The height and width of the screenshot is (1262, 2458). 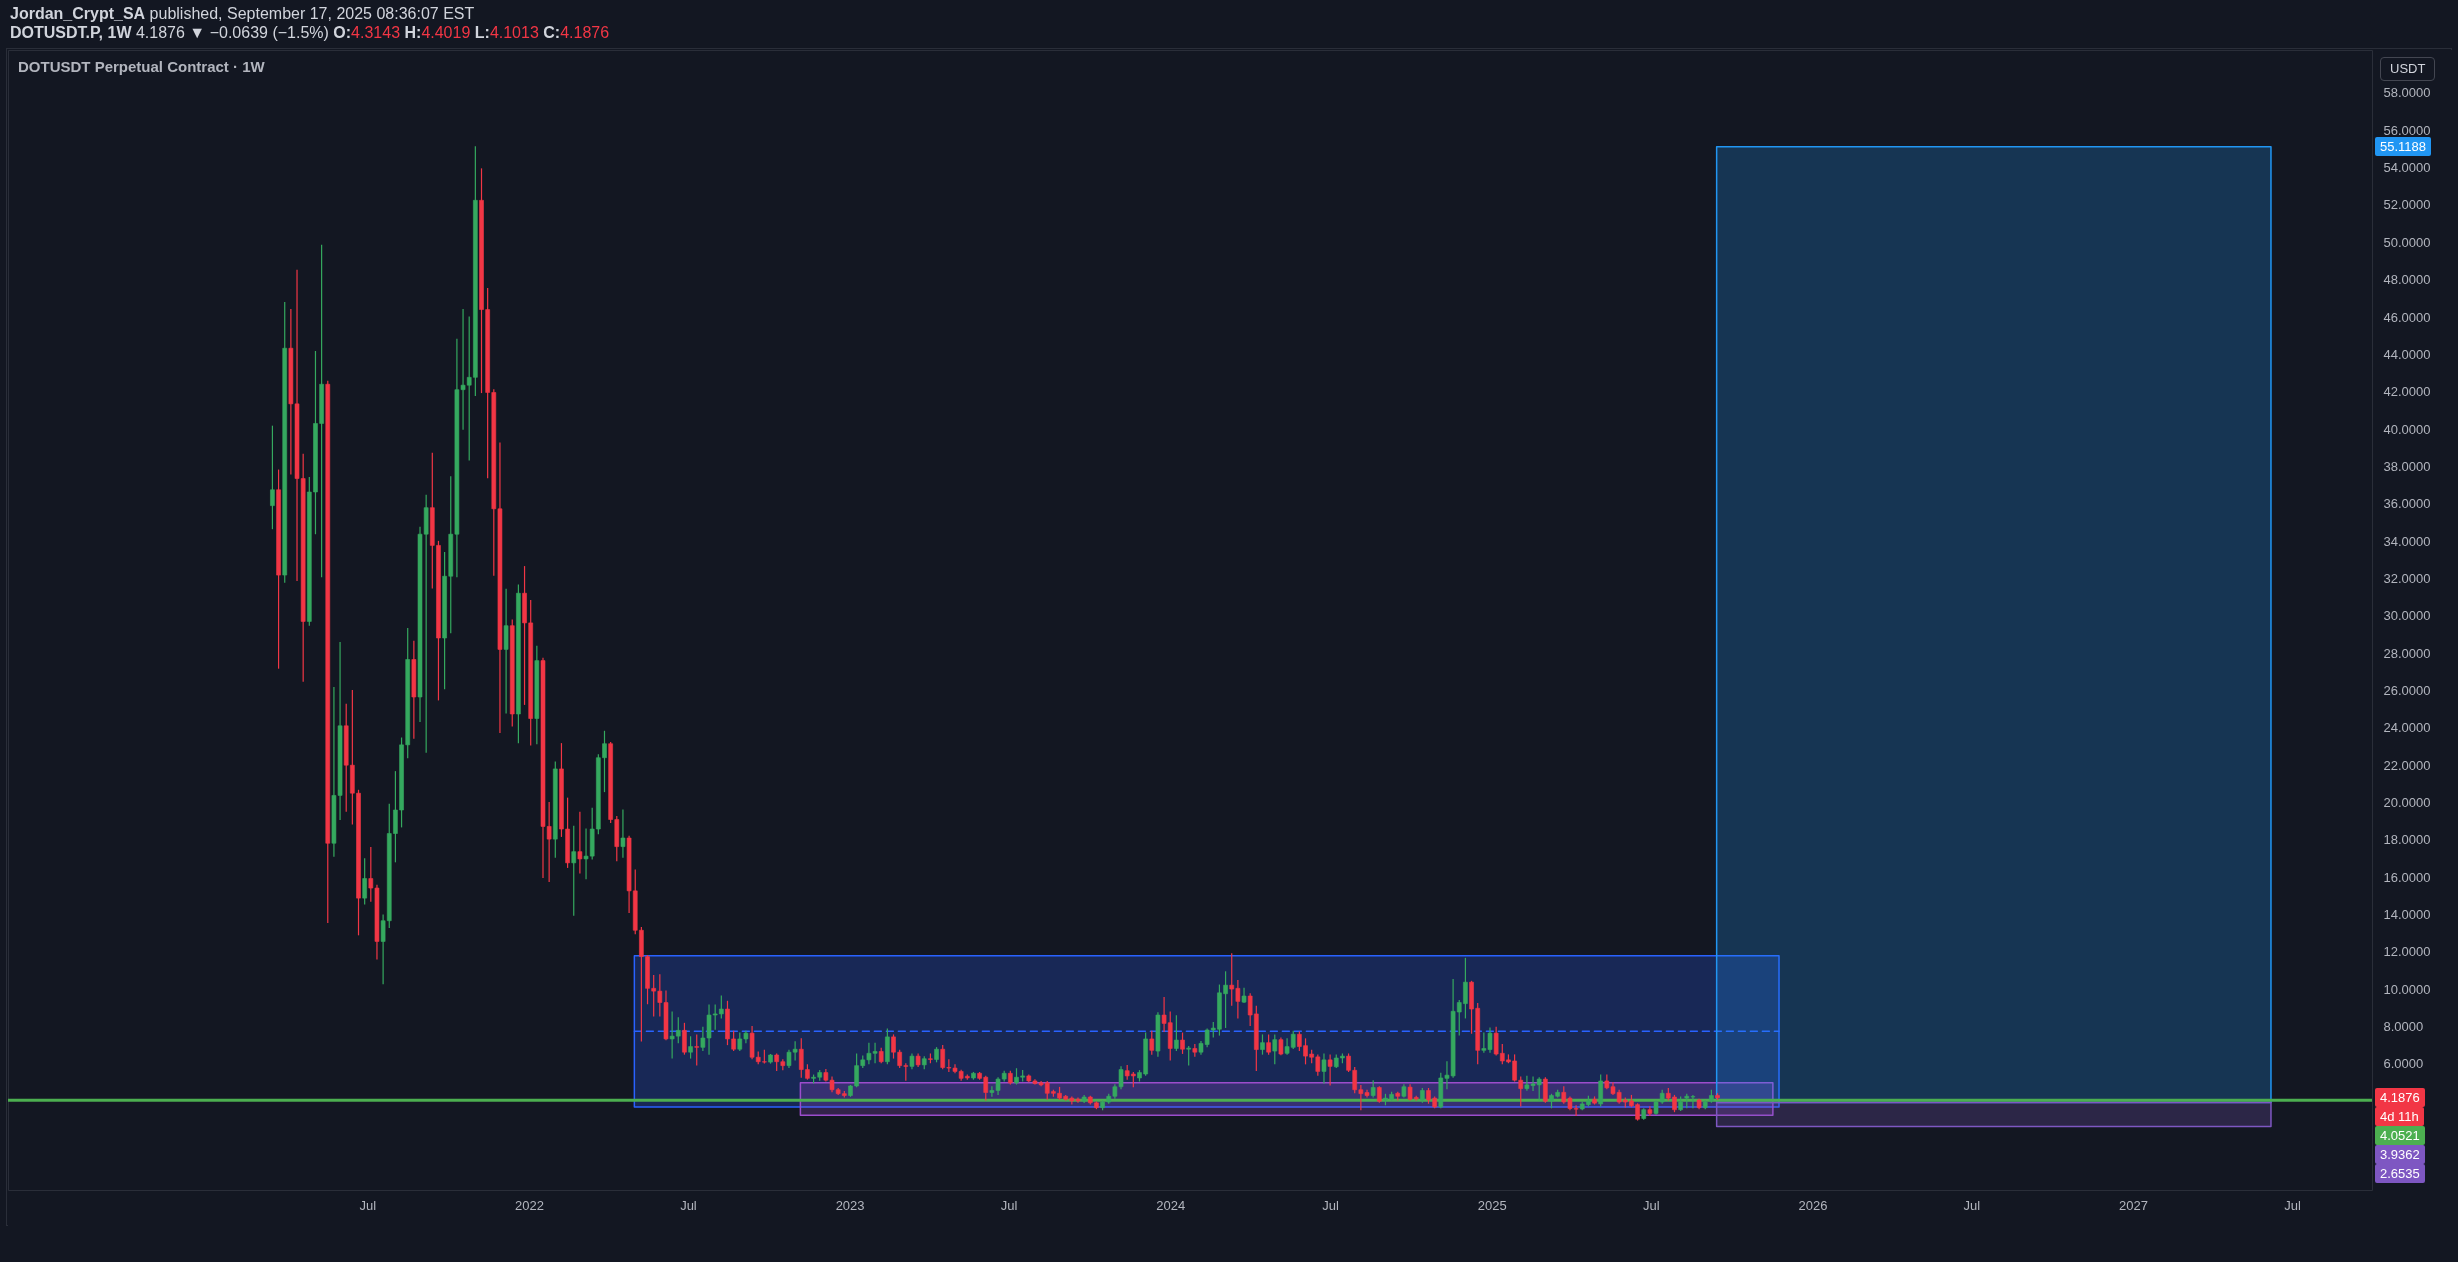 What do you see at coordinates (2407, 989) in the screenshot?
I see `y-tick-label: 10.0000` at bounding box center [2407, 989].